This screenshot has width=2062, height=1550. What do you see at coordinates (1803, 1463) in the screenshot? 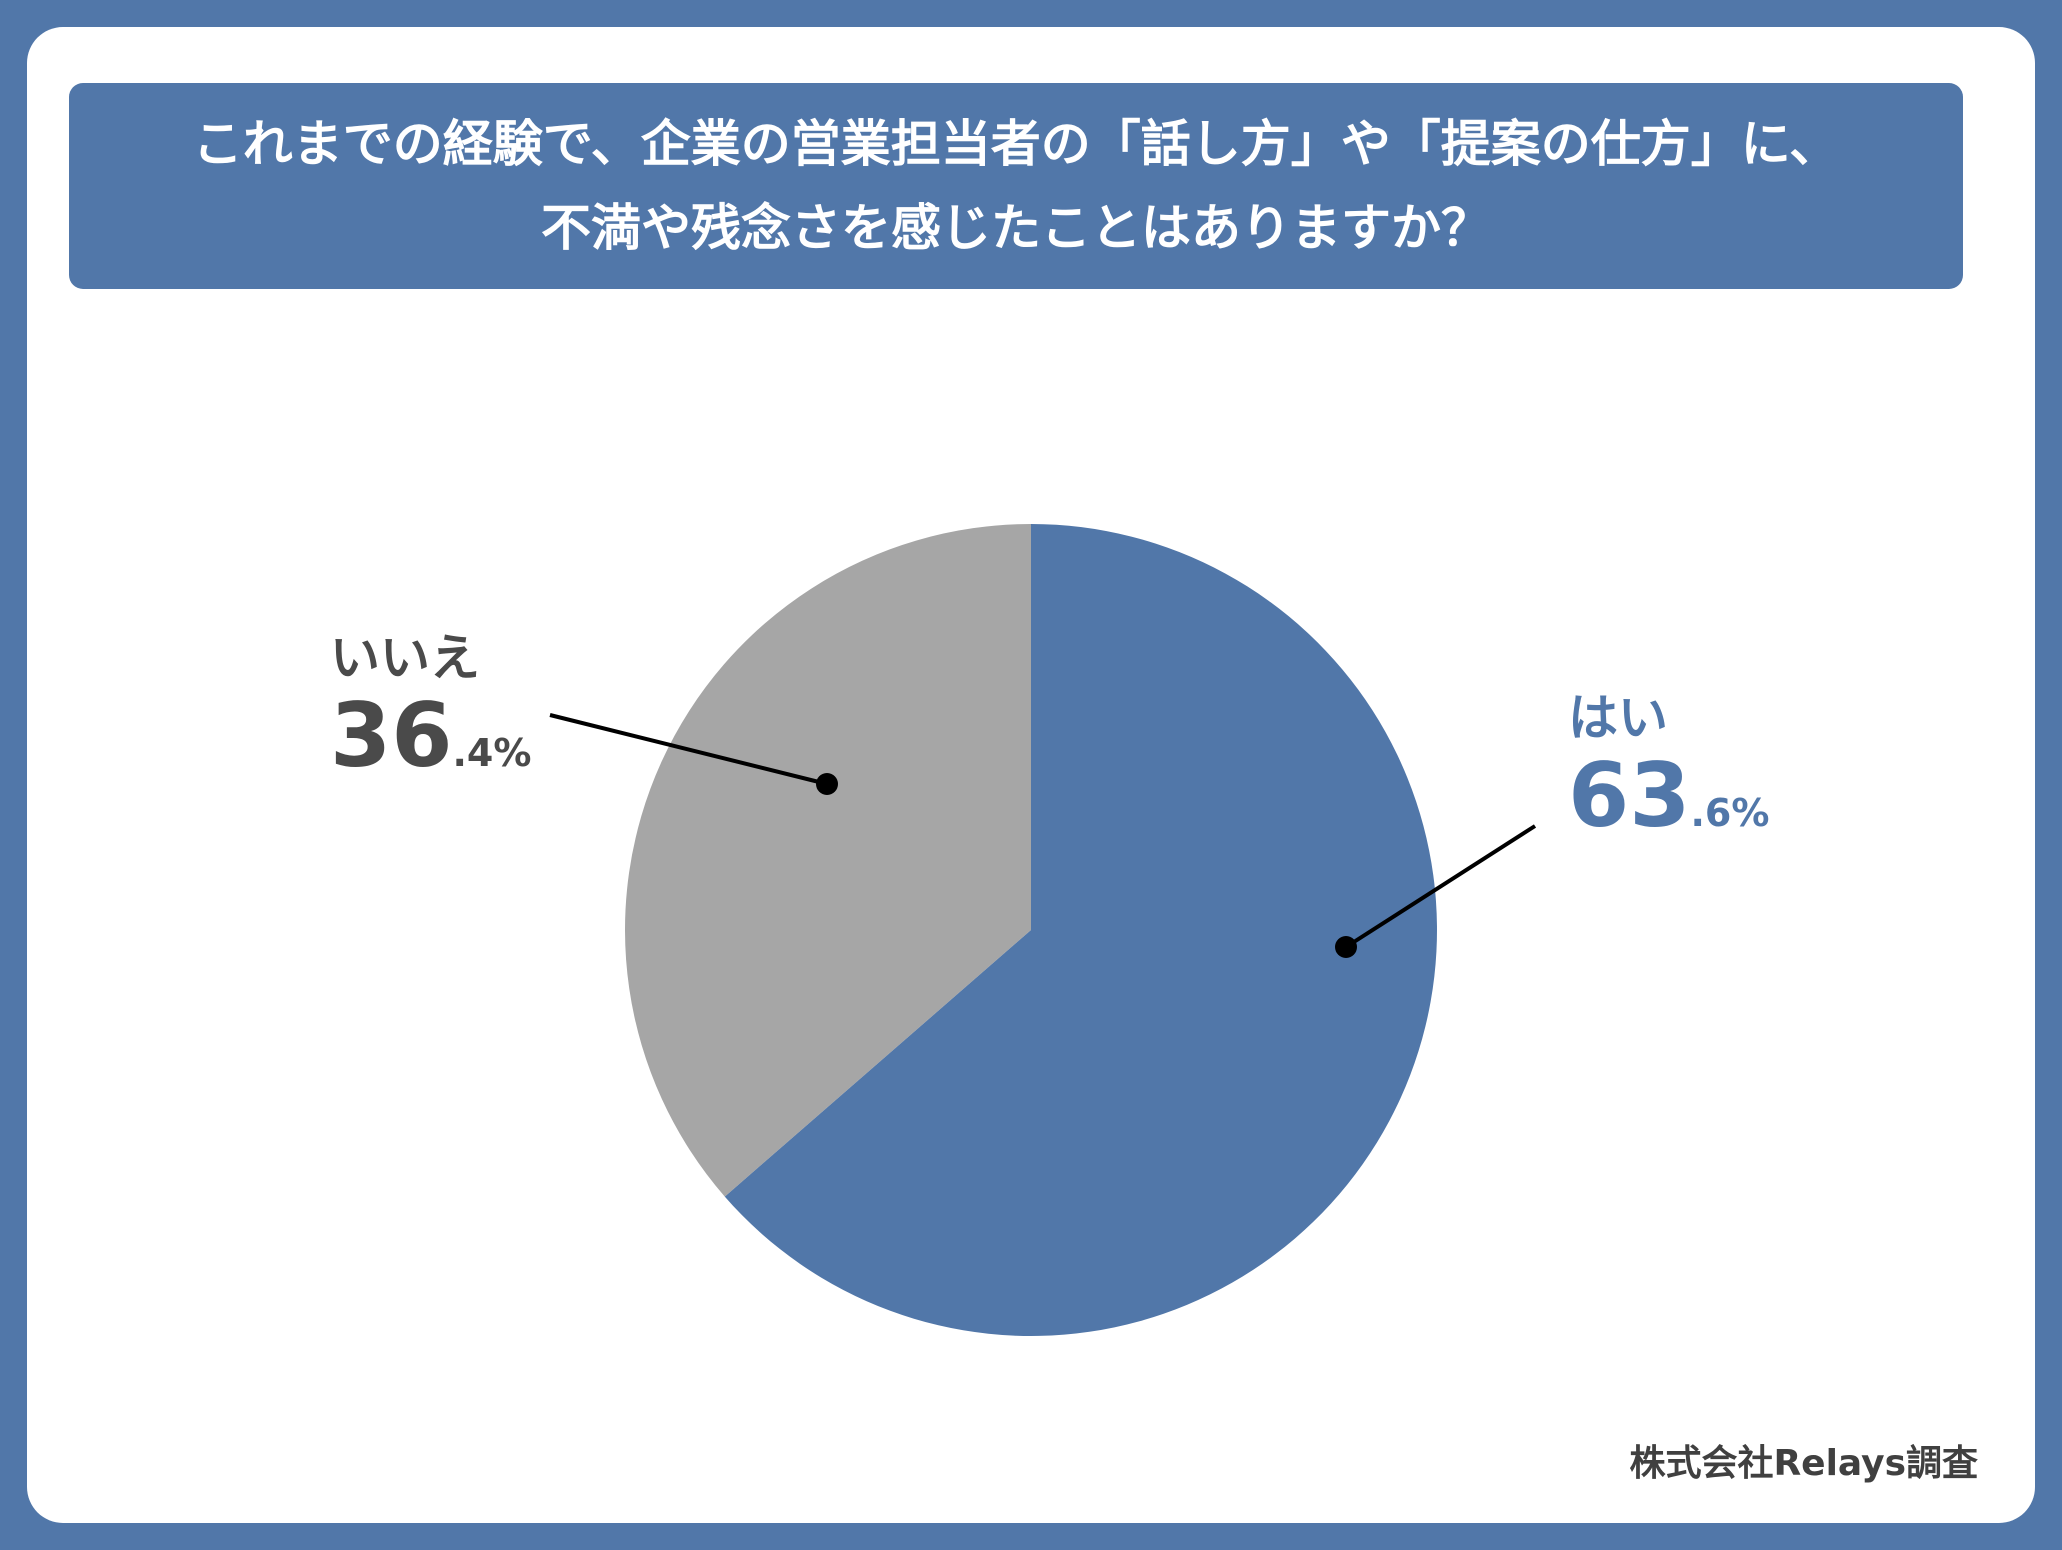
I see `source-note: 株式会社Relays調査` at bounding box center [1803, 1463].